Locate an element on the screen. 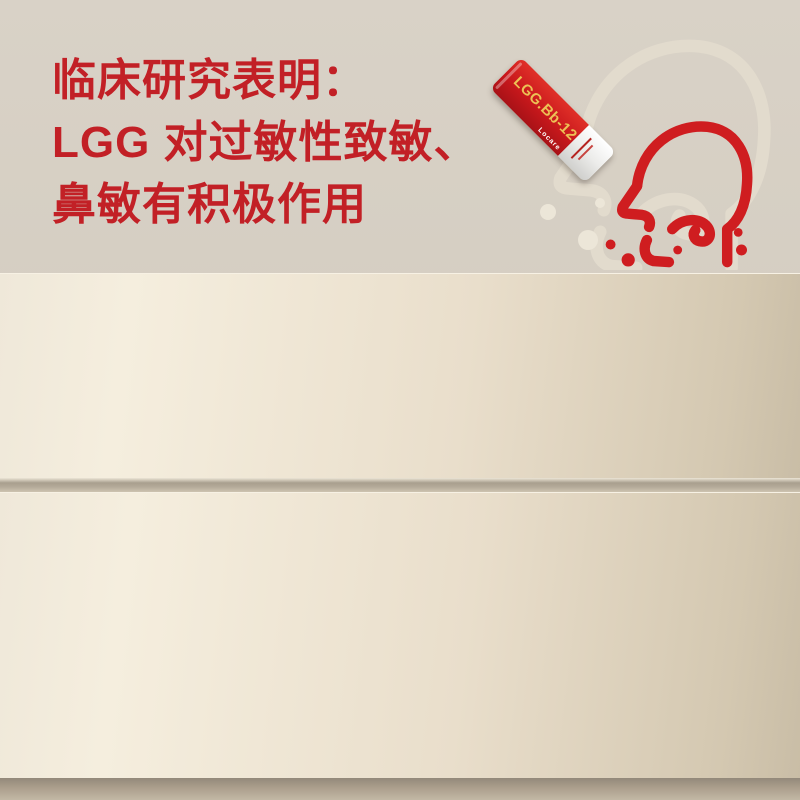 The image size is (800, 800). title-line-2: LGG 对过敏性致敏、 is located at coordinates (265, 142).